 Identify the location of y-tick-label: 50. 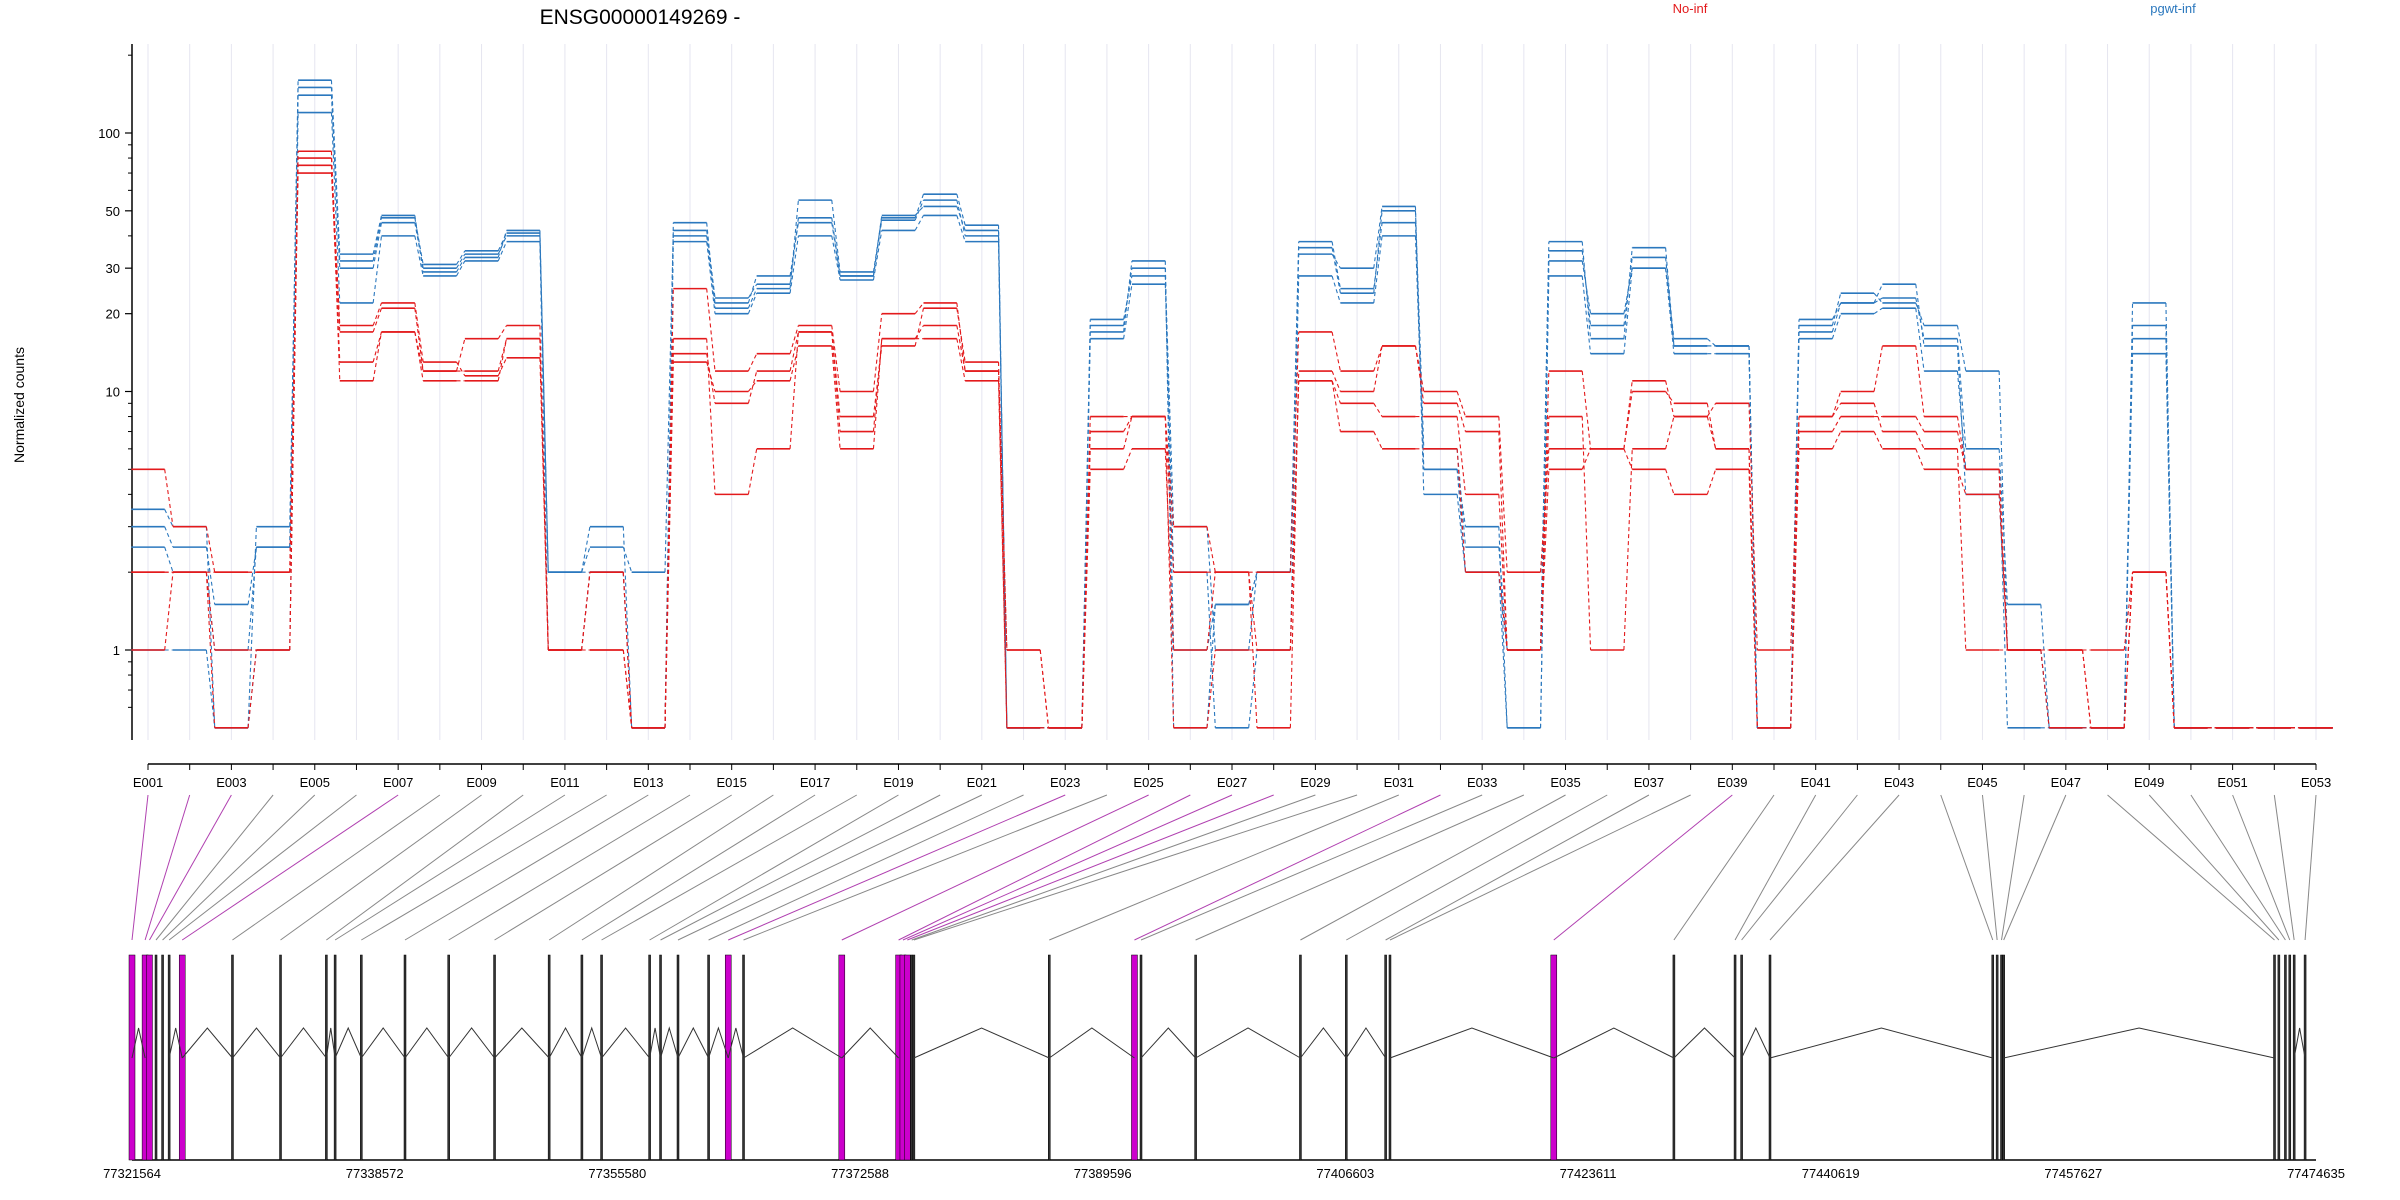
(113, 211).